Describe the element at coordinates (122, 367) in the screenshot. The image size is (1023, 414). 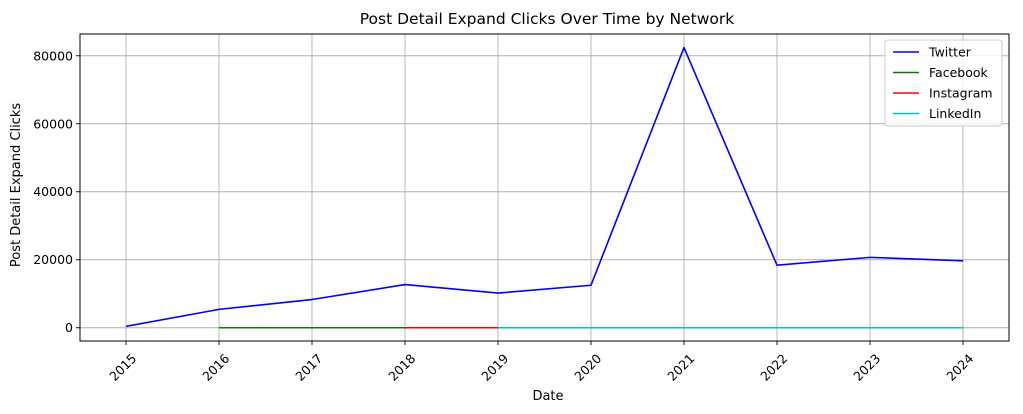
I see `x-tick-label: 2015` at that location.